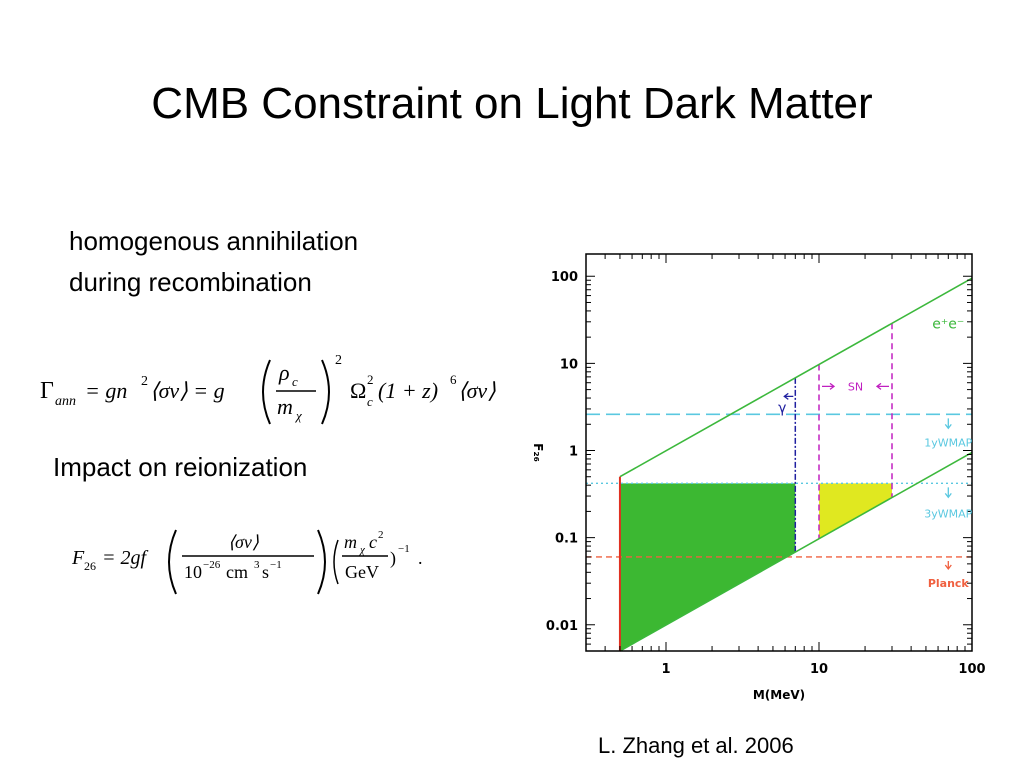 The height and width of the screenshot is (768, 1024). Describe the element at coordinates (948, 565) in the screenshot. I see `planck-arrow` at that location.